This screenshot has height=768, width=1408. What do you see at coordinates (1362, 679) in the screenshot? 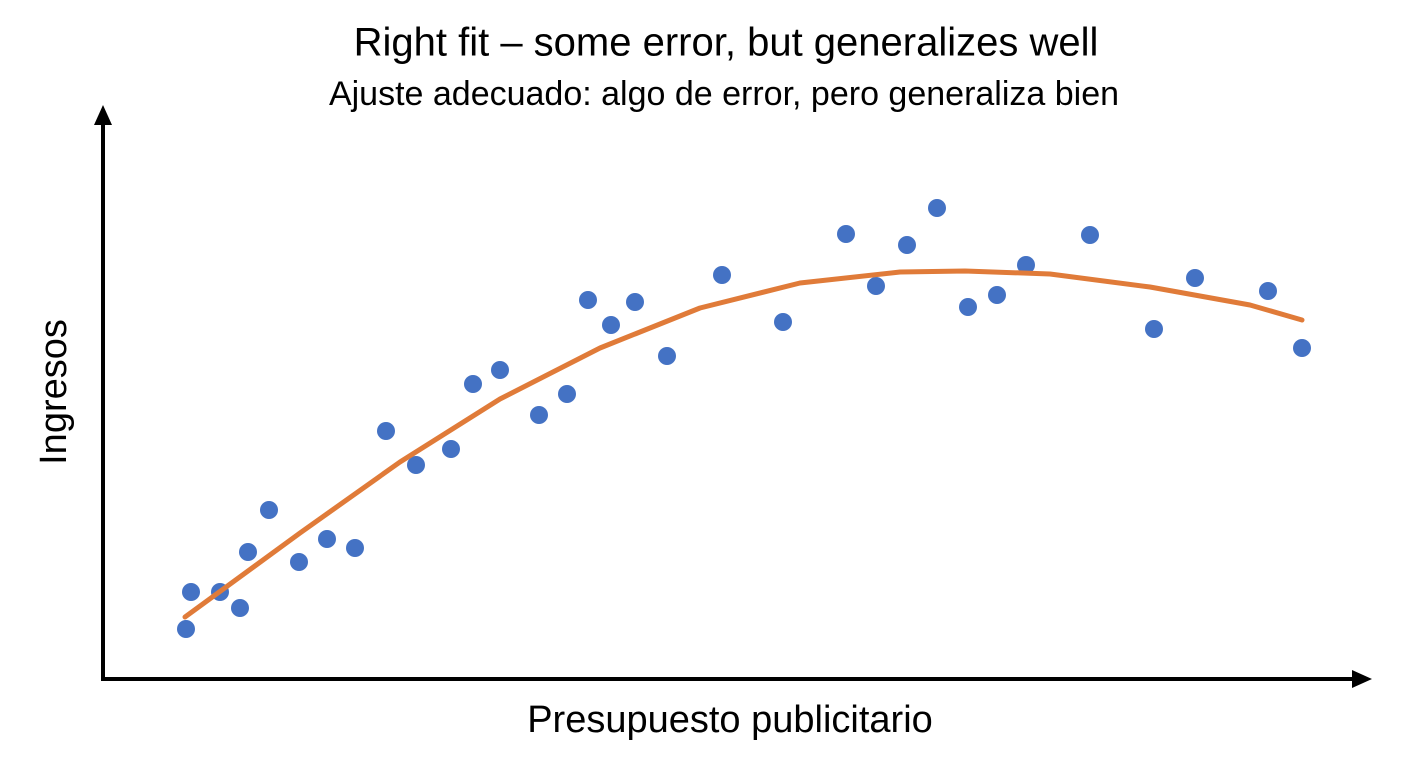
I see `x-axis-arrow` at bounding box center [1362, 679].